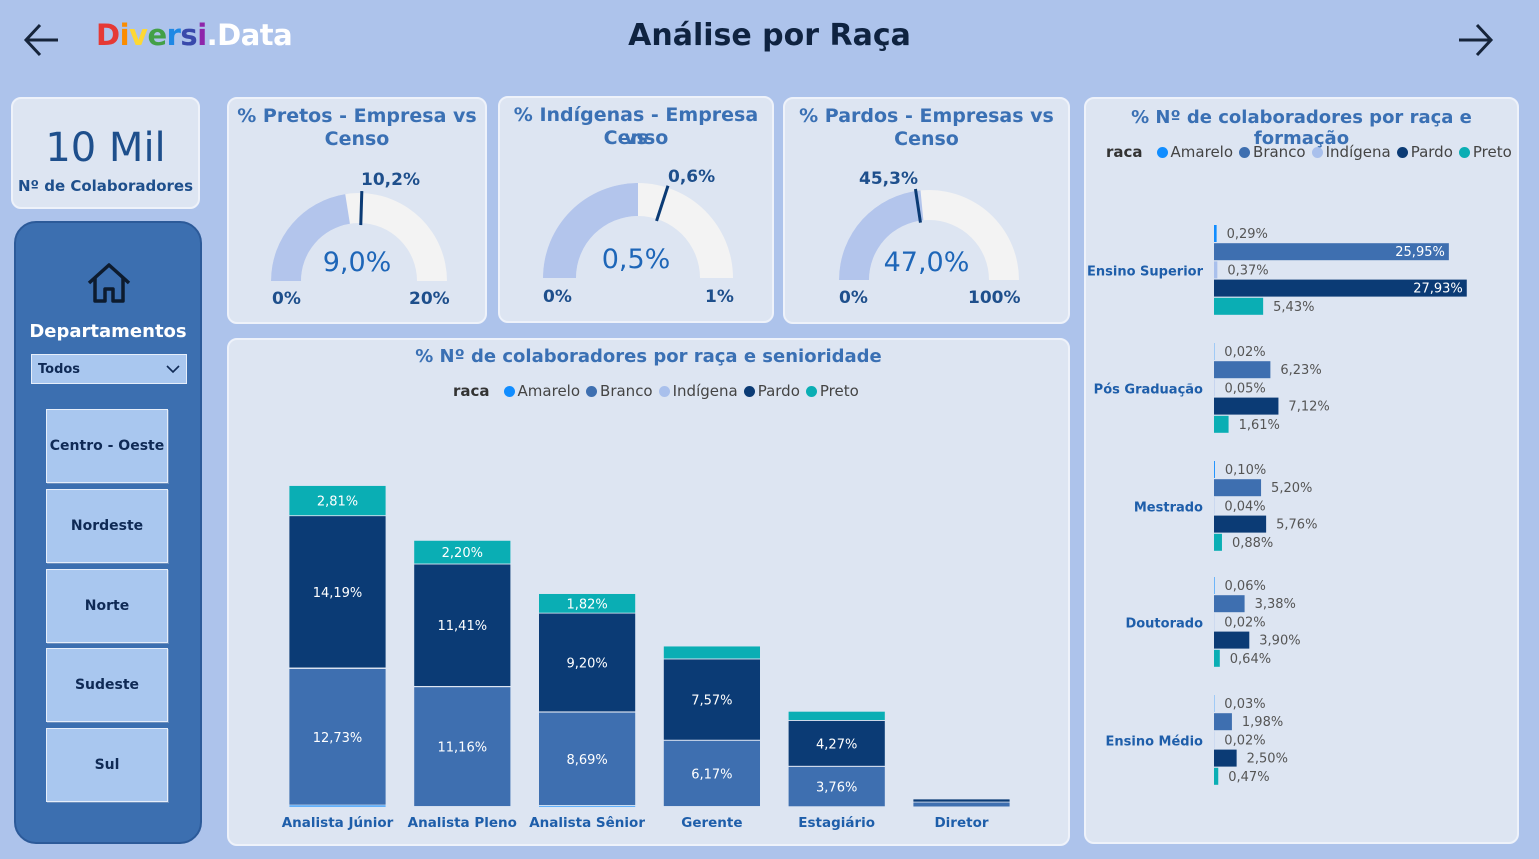 This screenshot has width=1539, height=859. Describe the element at coordinates (109, 369) in the screenshot. I see `department-select: Todos` at that location.